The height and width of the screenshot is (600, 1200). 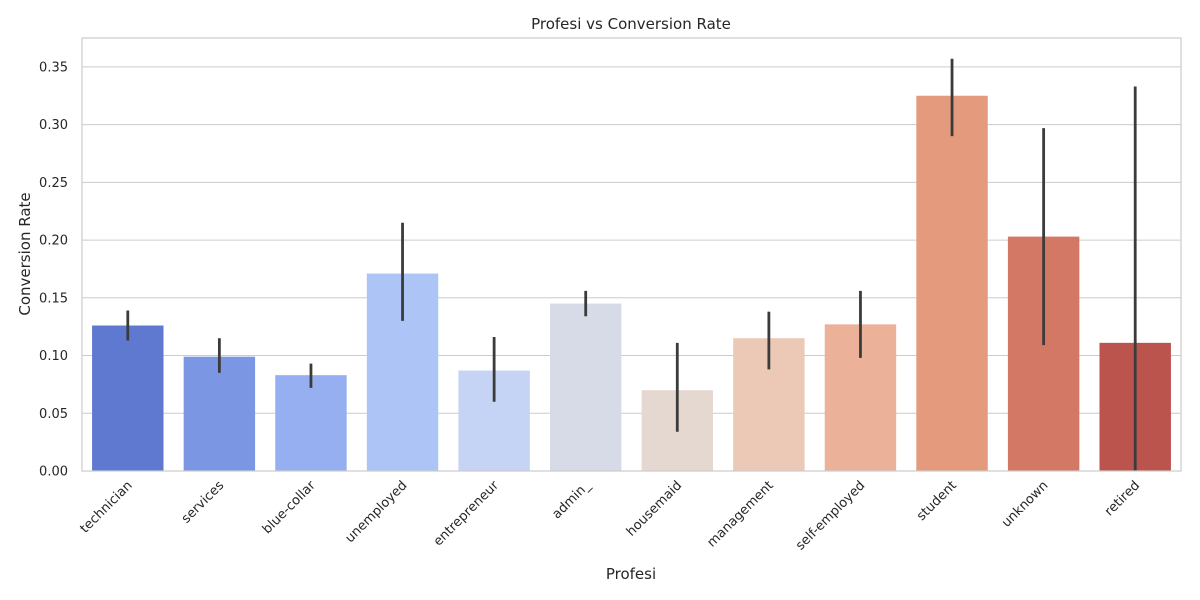 I want to click on y-tick-labels: 0.00 0.05 0.10 0.15 0.20 0.25 0.30 0.35, so click(x=53, y=269).